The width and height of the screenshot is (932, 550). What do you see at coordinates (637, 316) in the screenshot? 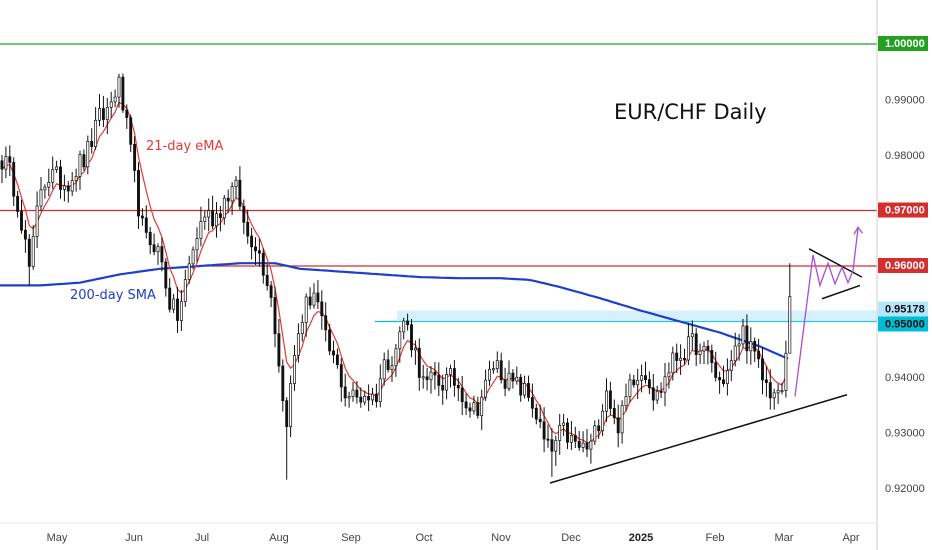
I see `resistance-zone-band` at bounding box center [637, 316].